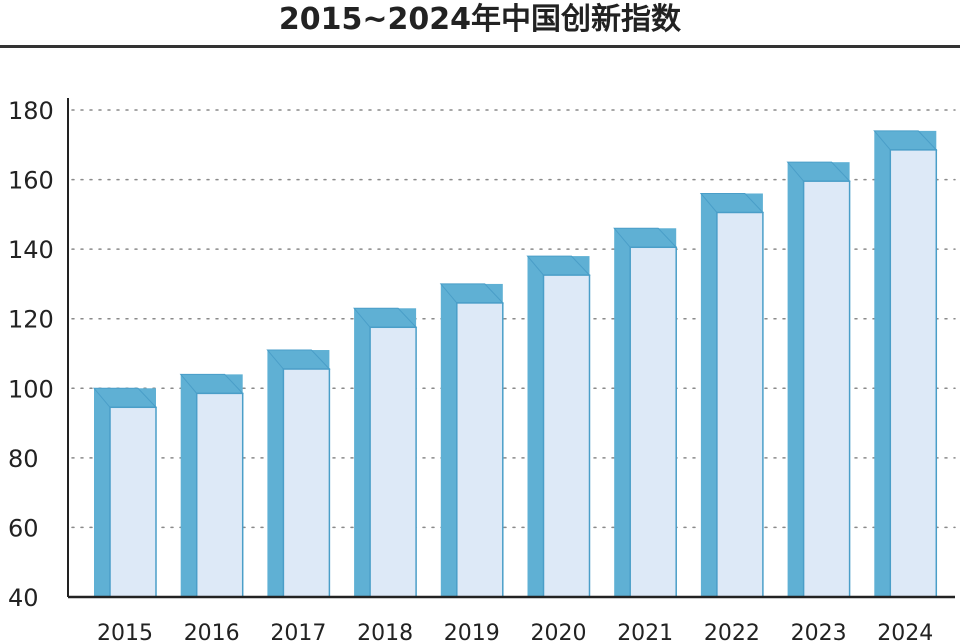 The image size is (960, 643). I want to click on bar-face-2024, so click(913, 373).